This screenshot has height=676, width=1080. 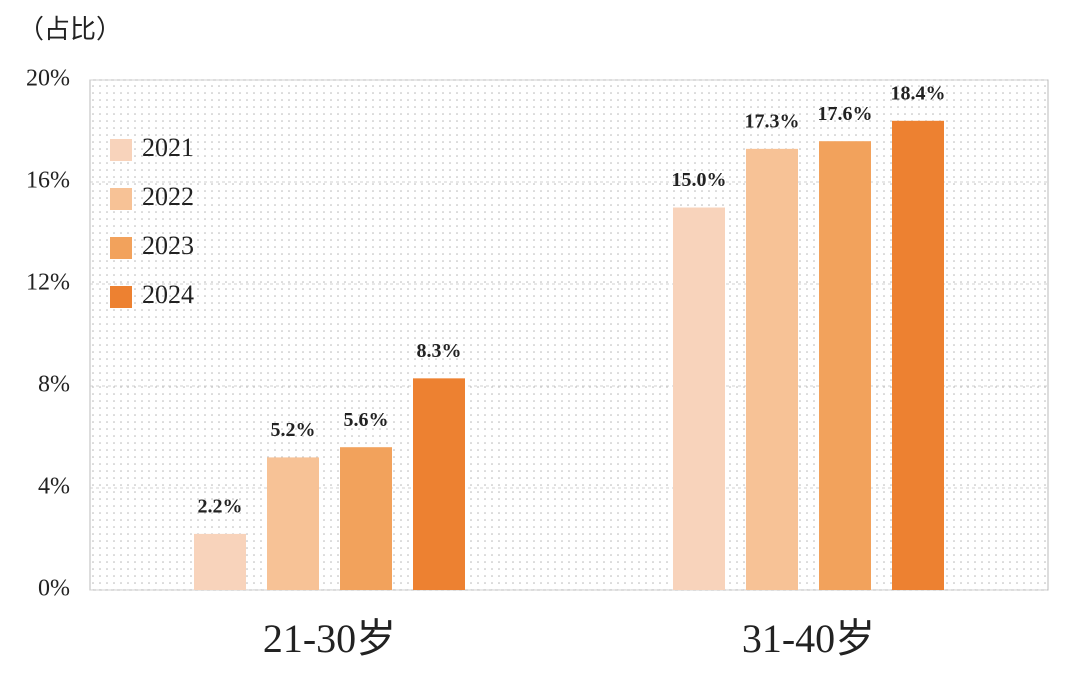 What do you see at coordinates (168, 147) in the screenshot?
I see `legend-label: 2021` at bounding box center [168, 147].